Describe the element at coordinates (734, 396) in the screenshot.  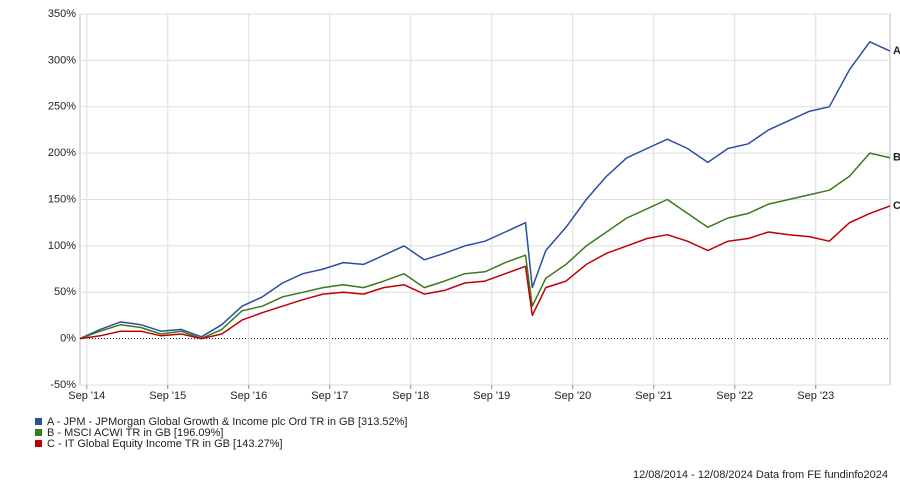
I see `x-tick-label: Sep '22` at that location.